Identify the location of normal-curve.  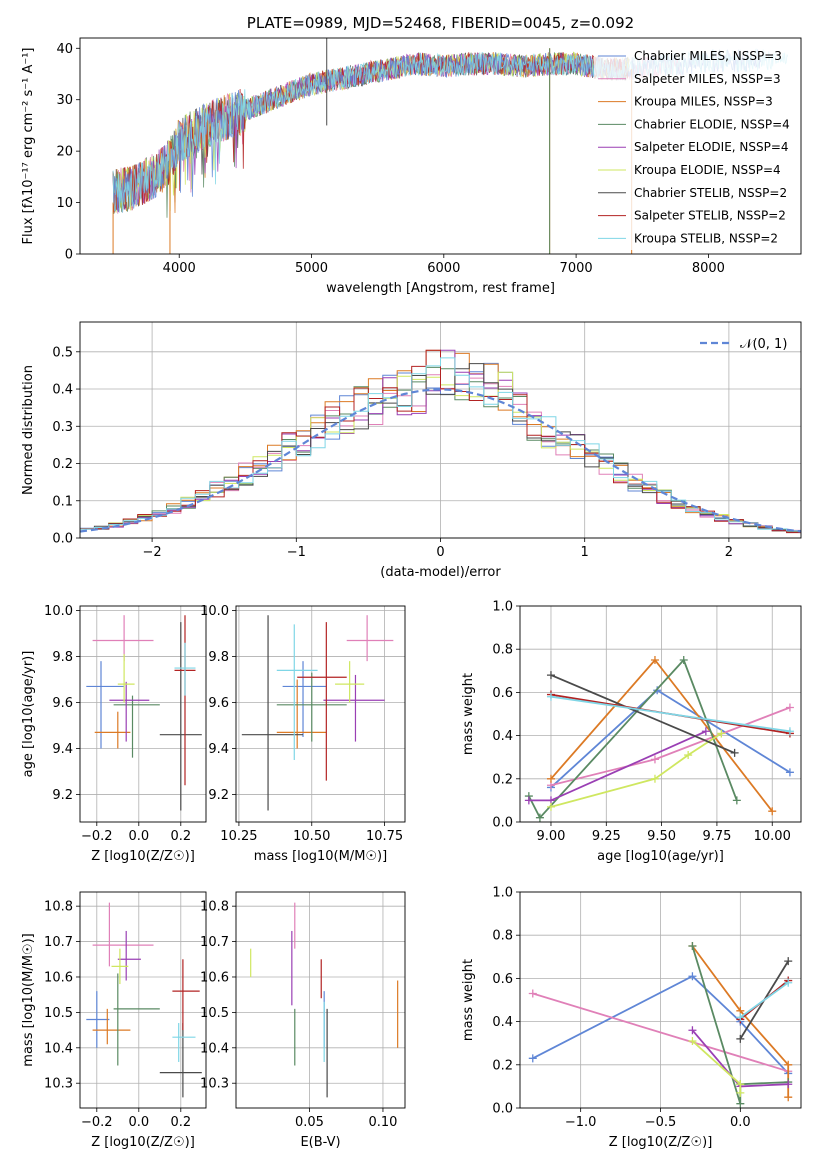
(440, 460).